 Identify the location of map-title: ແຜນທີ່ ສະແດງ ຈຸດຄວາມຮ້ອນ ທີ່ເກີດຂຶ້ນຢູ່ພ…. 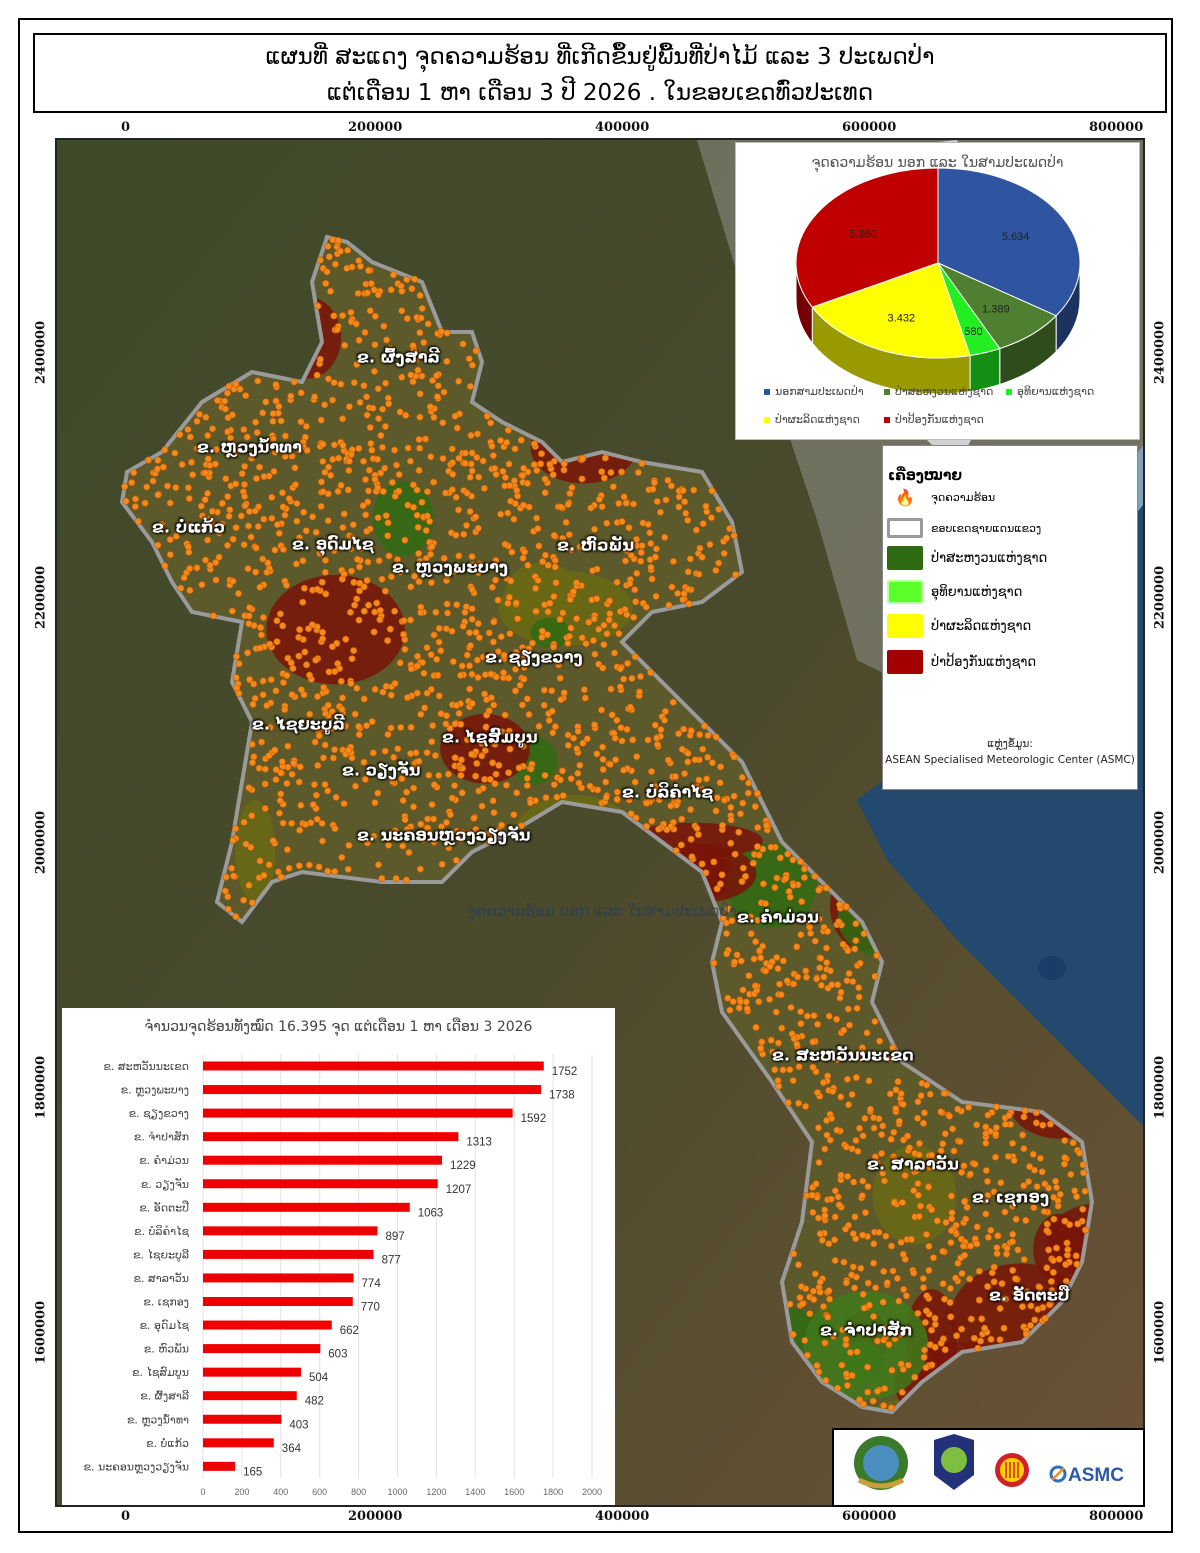
(600, 73).